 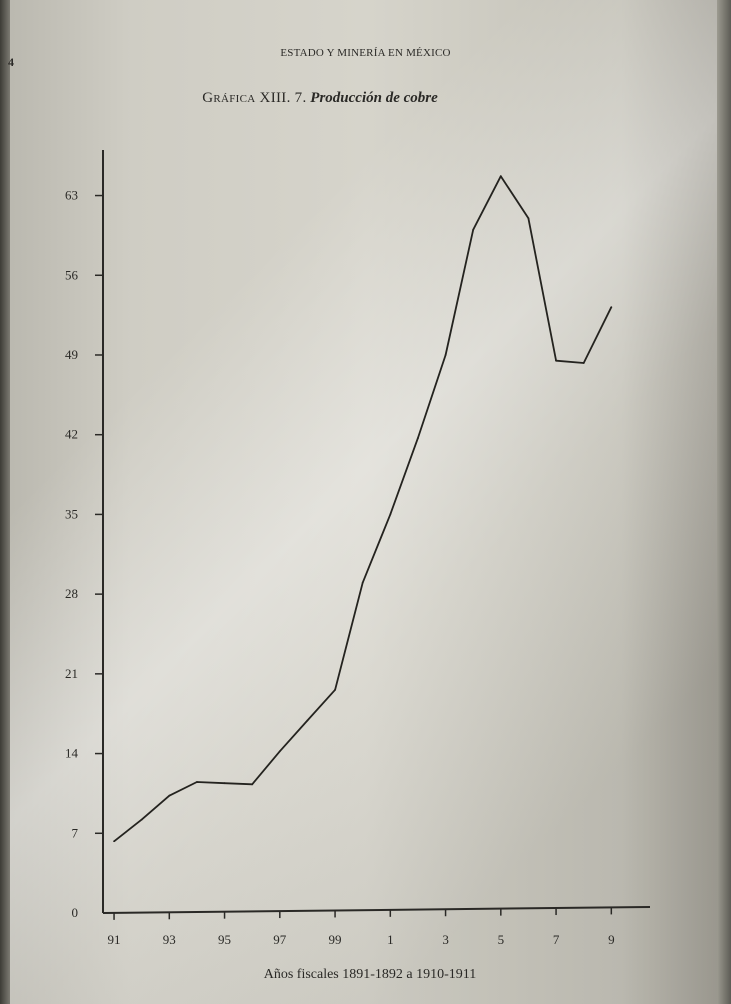 I want to click on x-tick-label: 95, so click(x=224, y=939).